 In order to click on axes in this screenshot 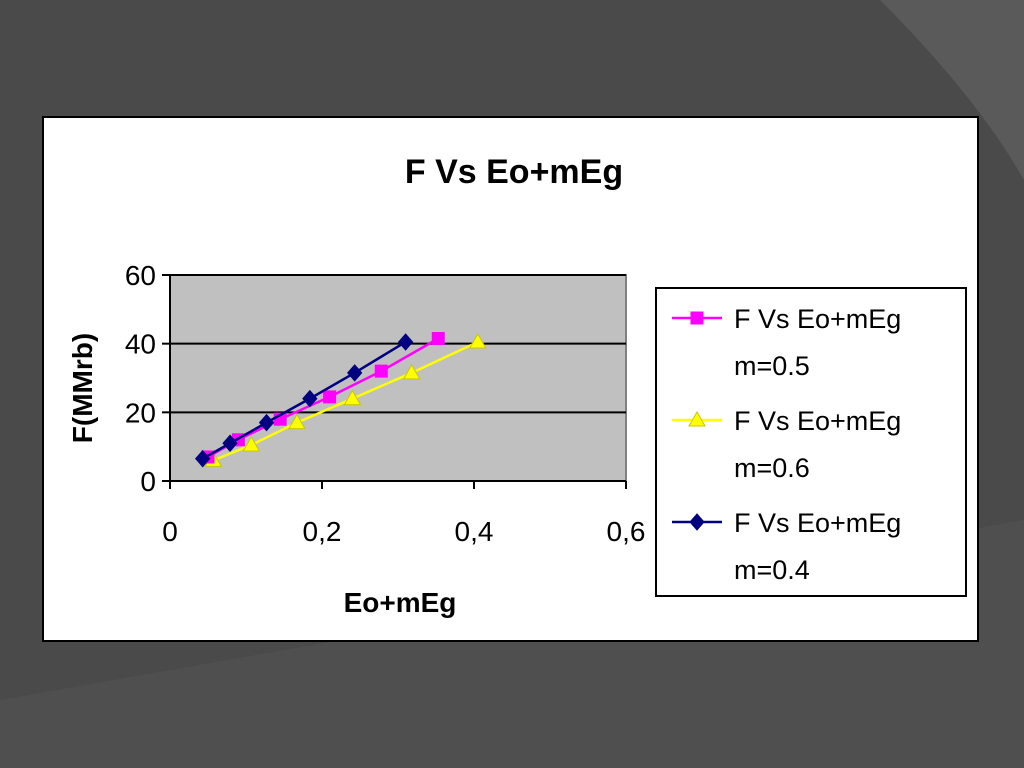, I will do `click(394, 381)`.